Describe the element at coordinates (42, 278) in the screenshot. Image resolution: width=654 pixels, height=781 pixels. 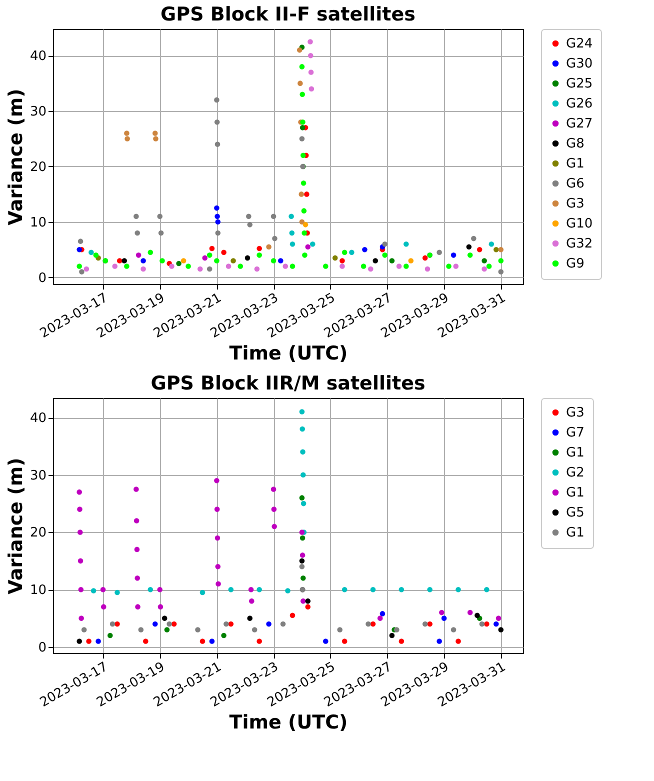
I see `y-tick-label: 0` at that location.